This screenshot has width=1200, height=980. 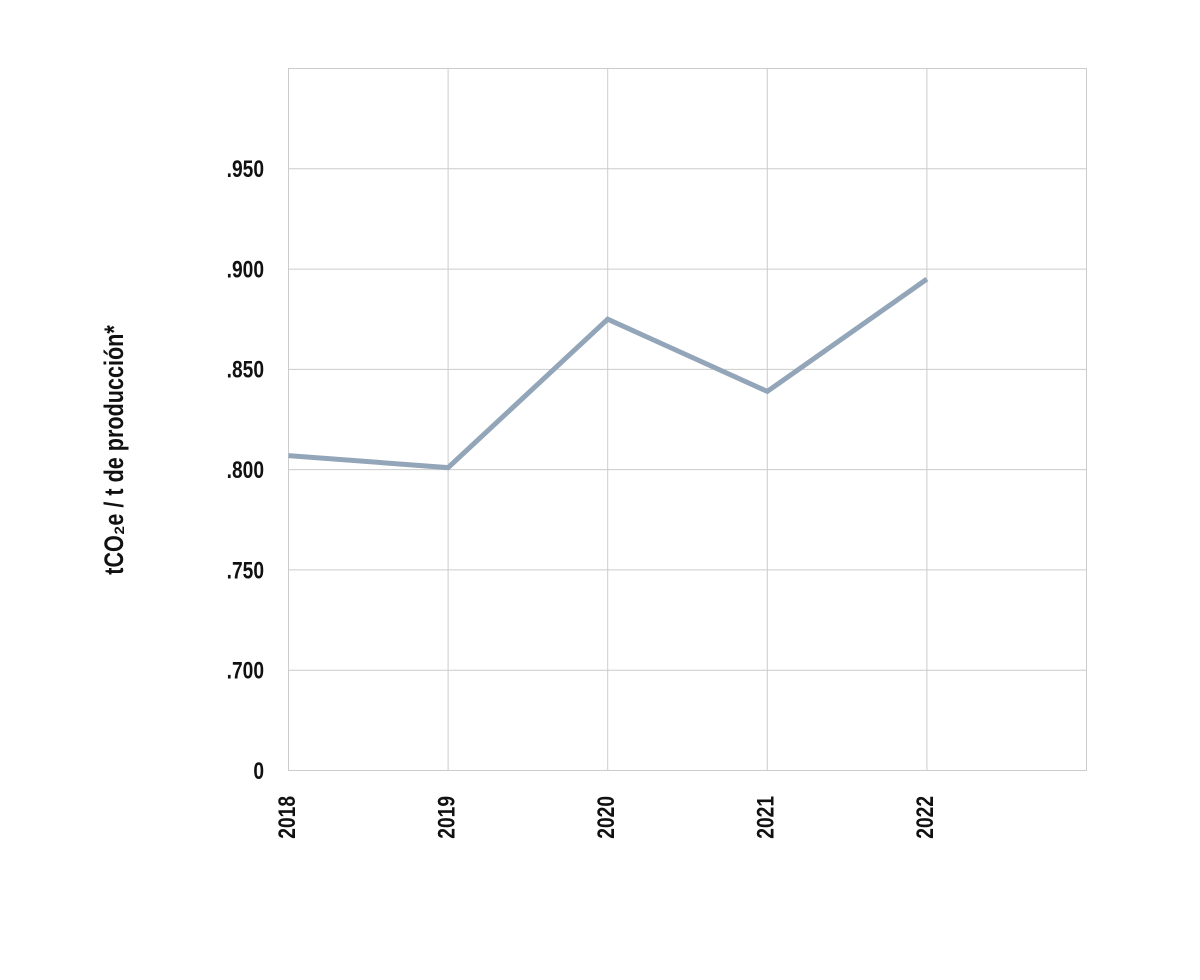 I want to click on x-tick-label: 2020, so click(x=606, y=817).